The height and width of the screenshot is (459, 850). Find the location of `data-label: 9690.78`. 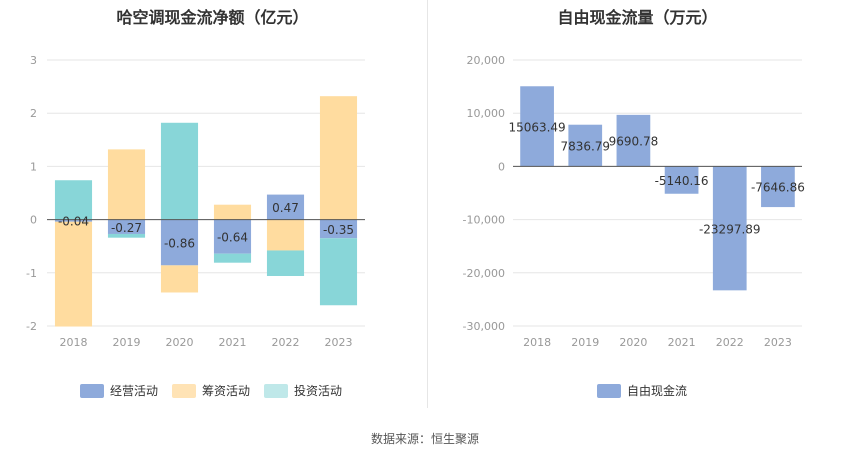

data-label: 9690.78 is located at coordinates (634, 142).